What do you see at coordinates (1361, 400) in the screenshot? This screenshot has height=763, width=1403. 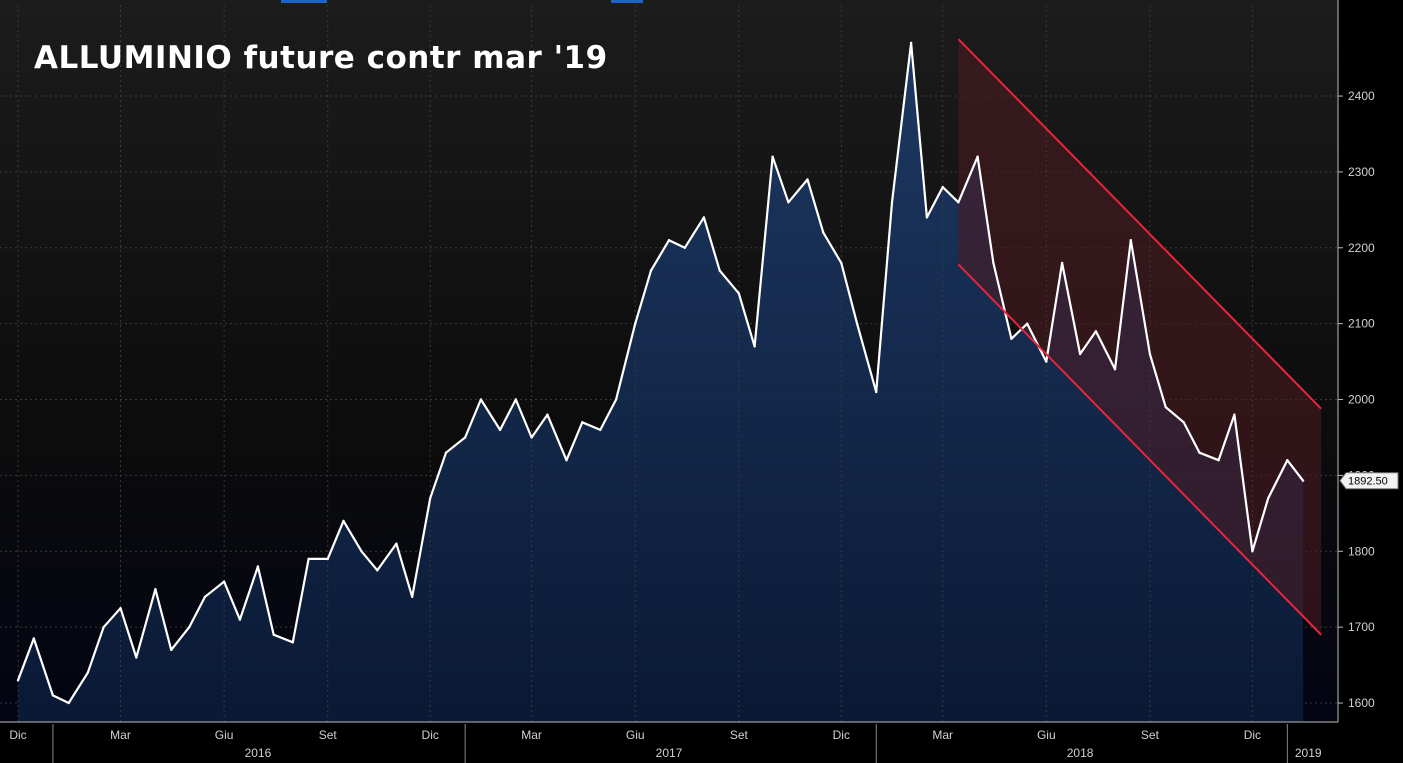 I see `y-tick-label: 2000` at bounding box center [1361, 400].